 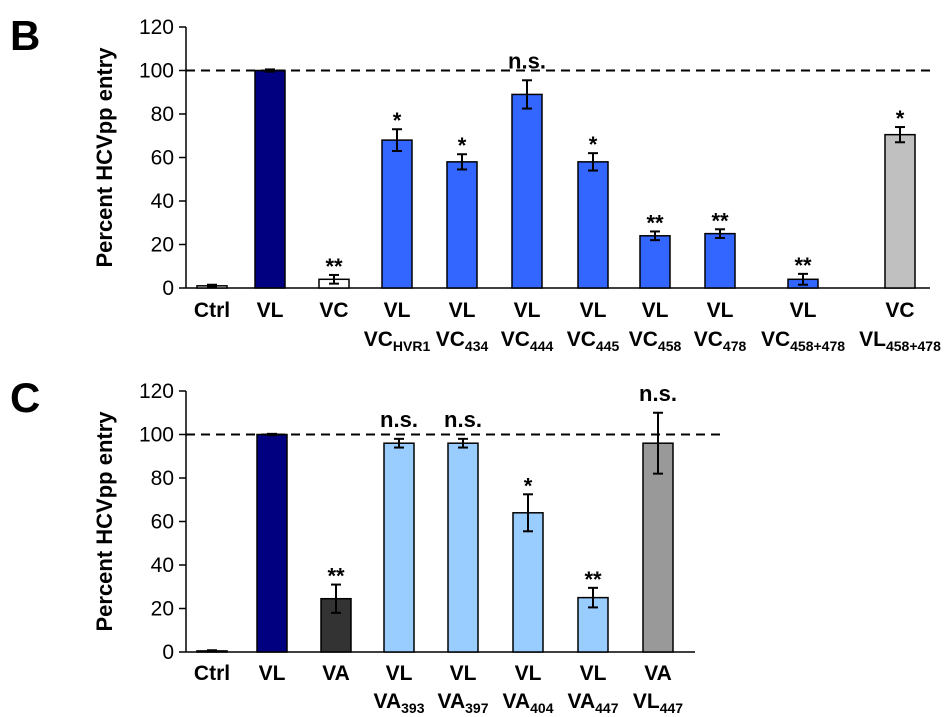 What do you see at coordinates (462, 341) in the screenshot?
I see `x-category-sublabel: VC434` at bounding box center [462, 341].